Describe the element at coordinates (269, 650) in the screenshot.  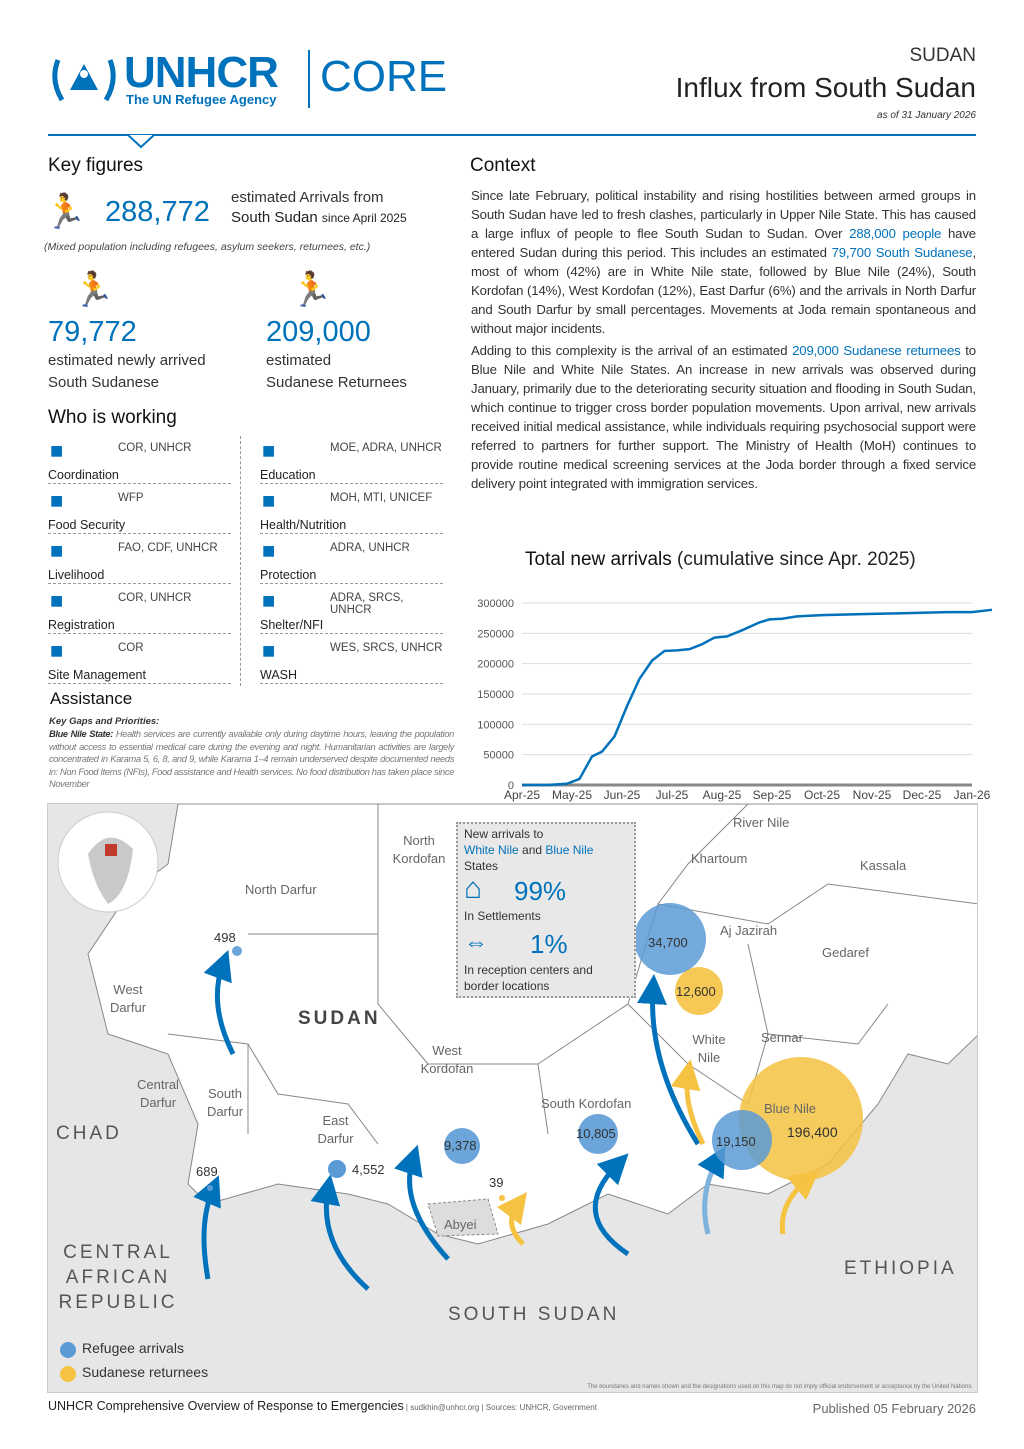
I see `wash-icon: ■` at that location.